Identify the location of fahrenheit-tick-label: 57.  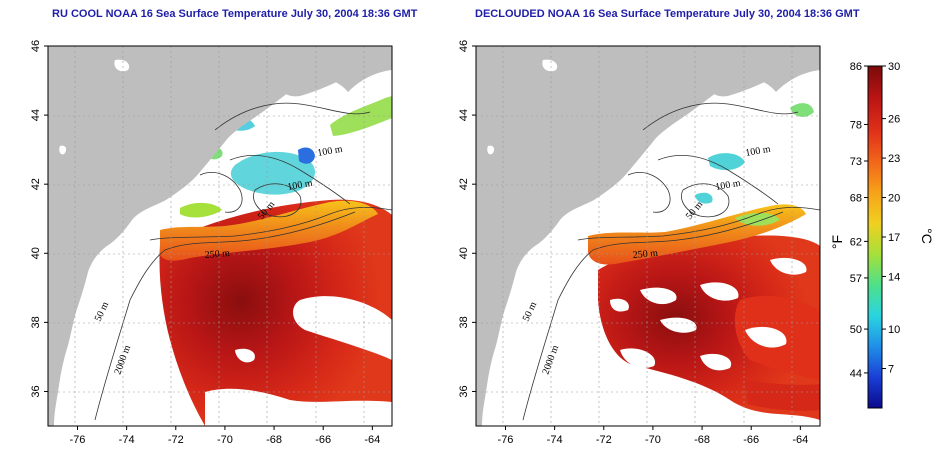
(856, 279).